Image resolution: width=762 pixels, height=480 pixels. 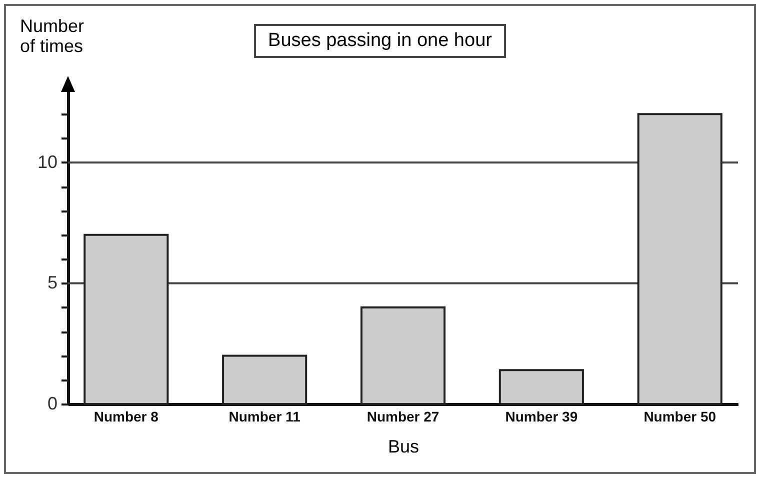 What do you see at coordinates (53, 36) in the screenshot?
I see `y-axis-title: Number of times` at bounding box center [53, 36].